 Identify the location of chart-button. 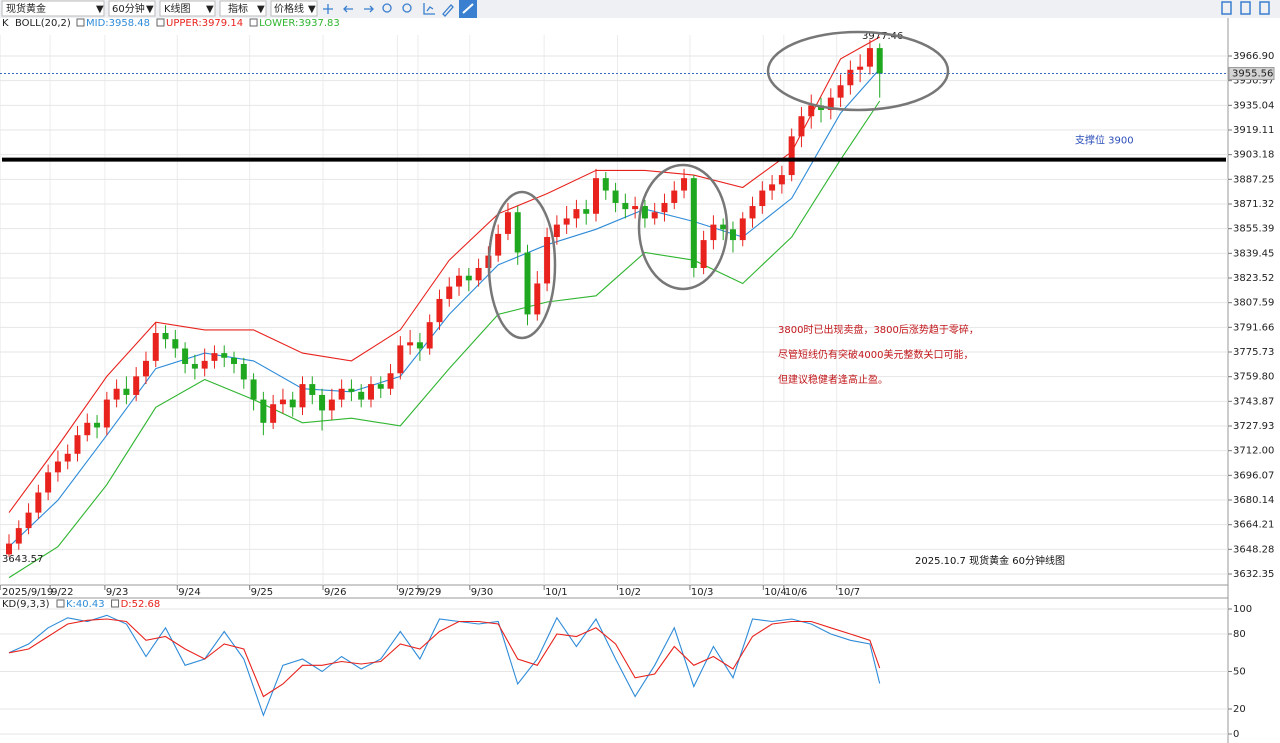
(429, 9).